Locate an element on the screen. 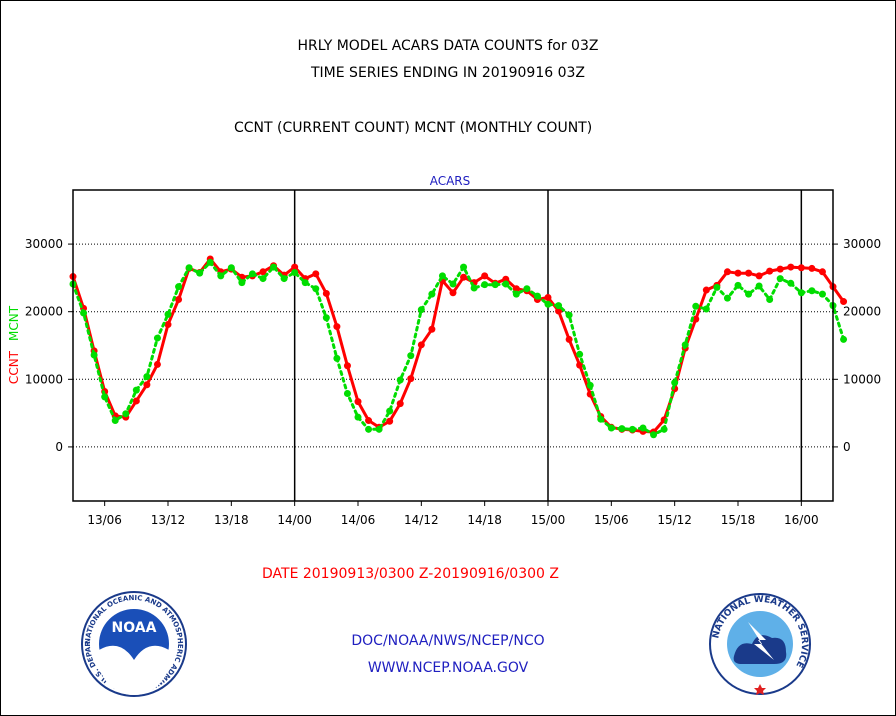 This screenshot has width=896, height=716. website-link: WWW.NCEP.NOAA.GOV is located at coordinates (448, 668).